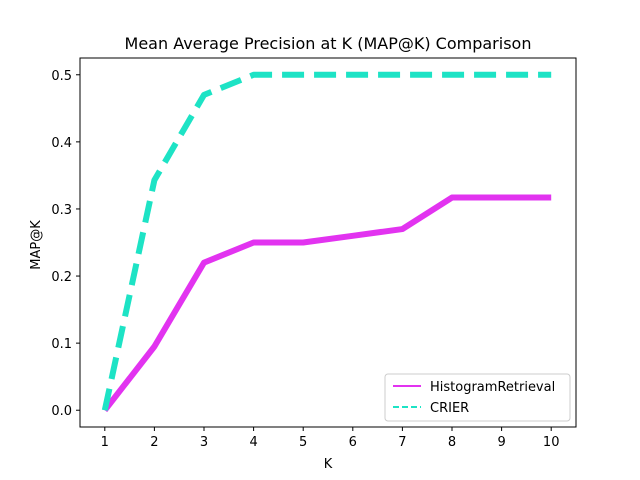  I want to click on x-tick-label: 5, so click(303, 442).